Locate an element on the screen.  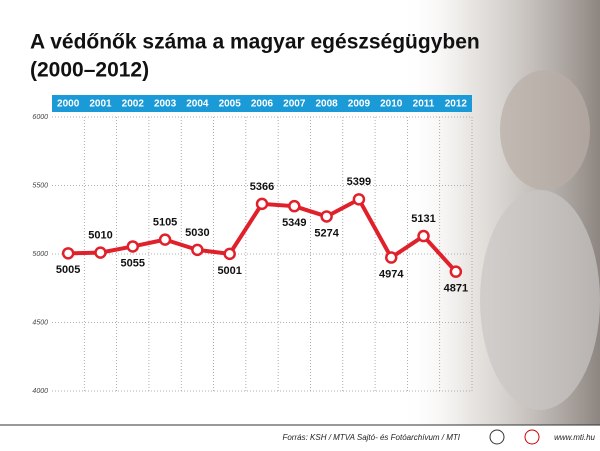
x-tick-label: 2000 is located at coordinates (68, 104).